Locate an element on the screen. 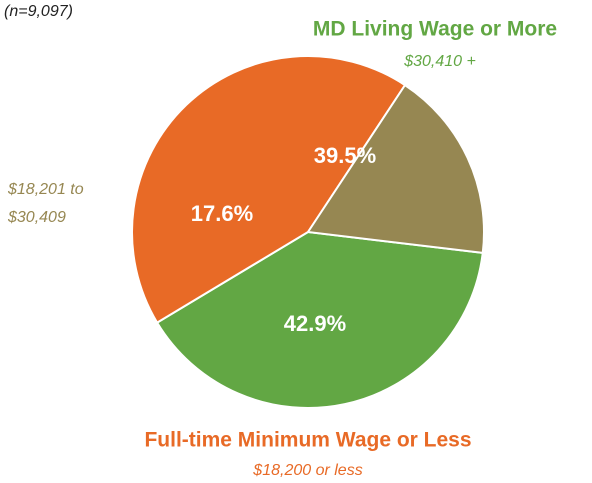 The width and height of the screenshot is (592, 483). category-sublabel: $18,201 to $30,409 is located at coordinates (45, 203).